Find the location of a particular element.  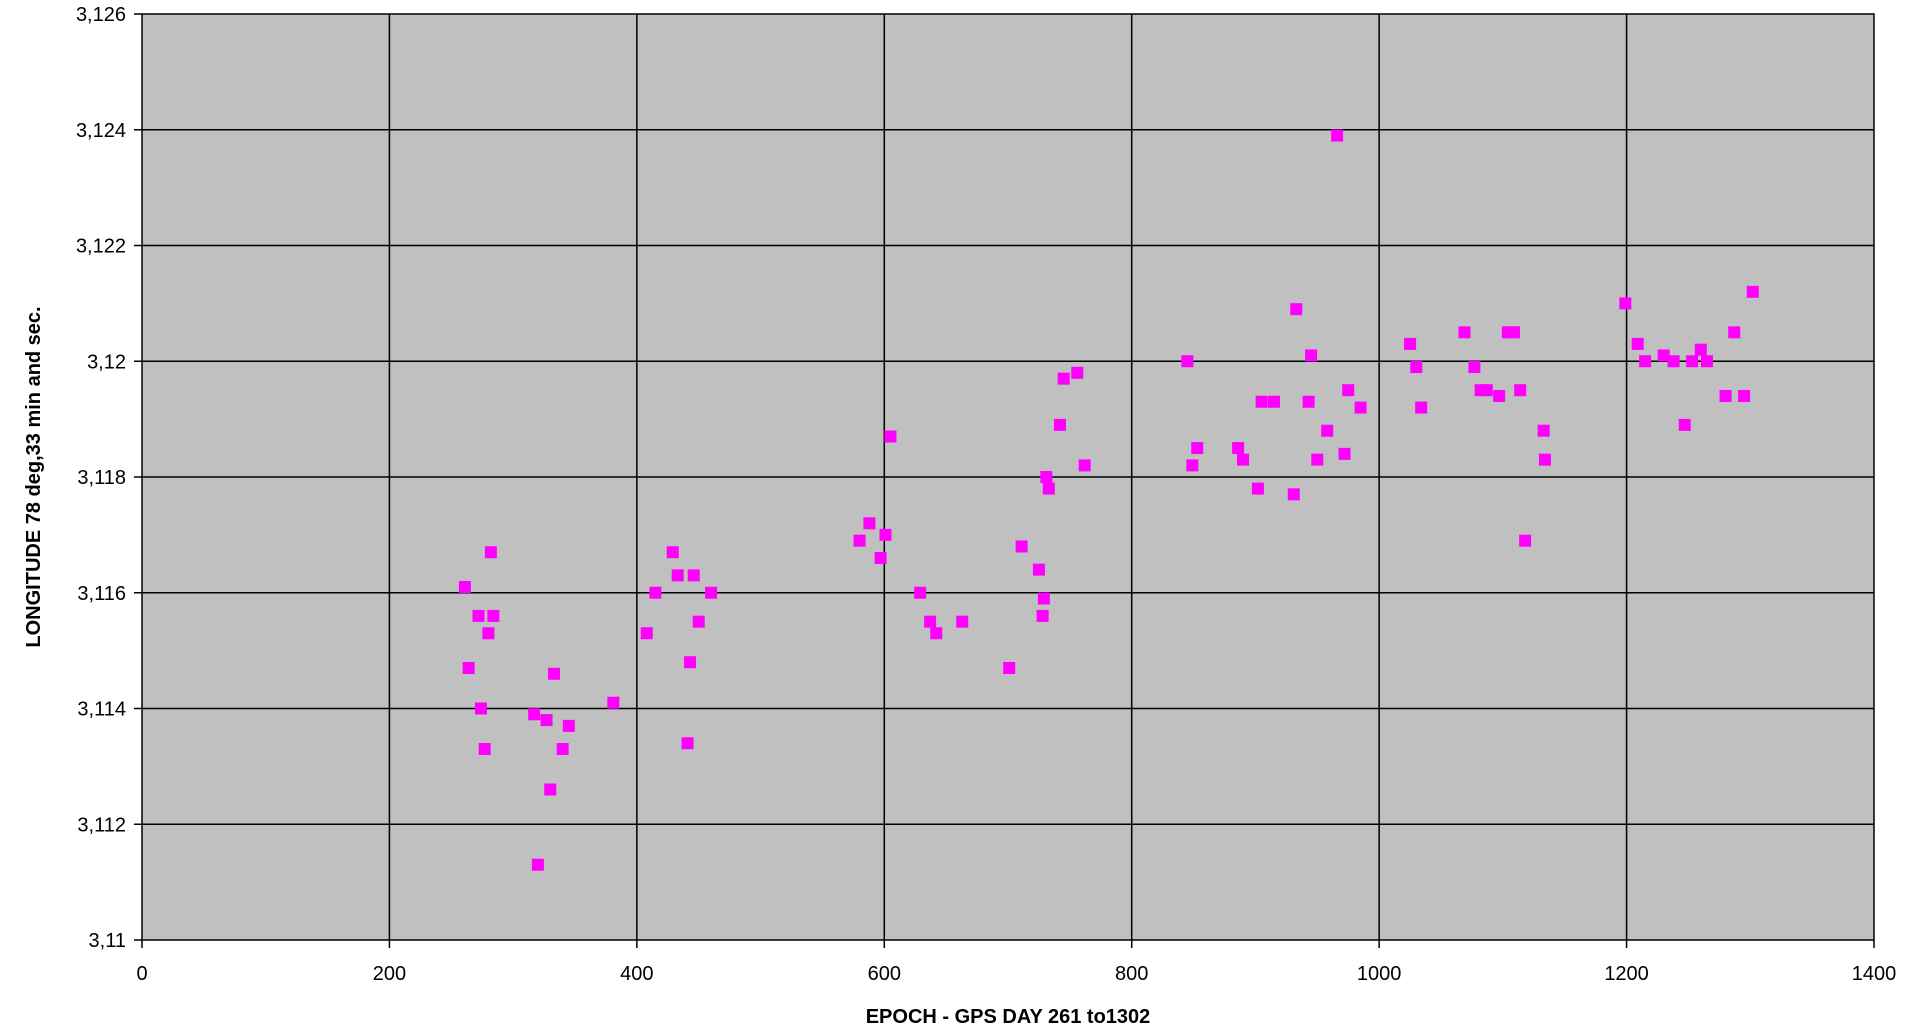

x-tick-label: 1000 is located at coordinates (1379, 974).